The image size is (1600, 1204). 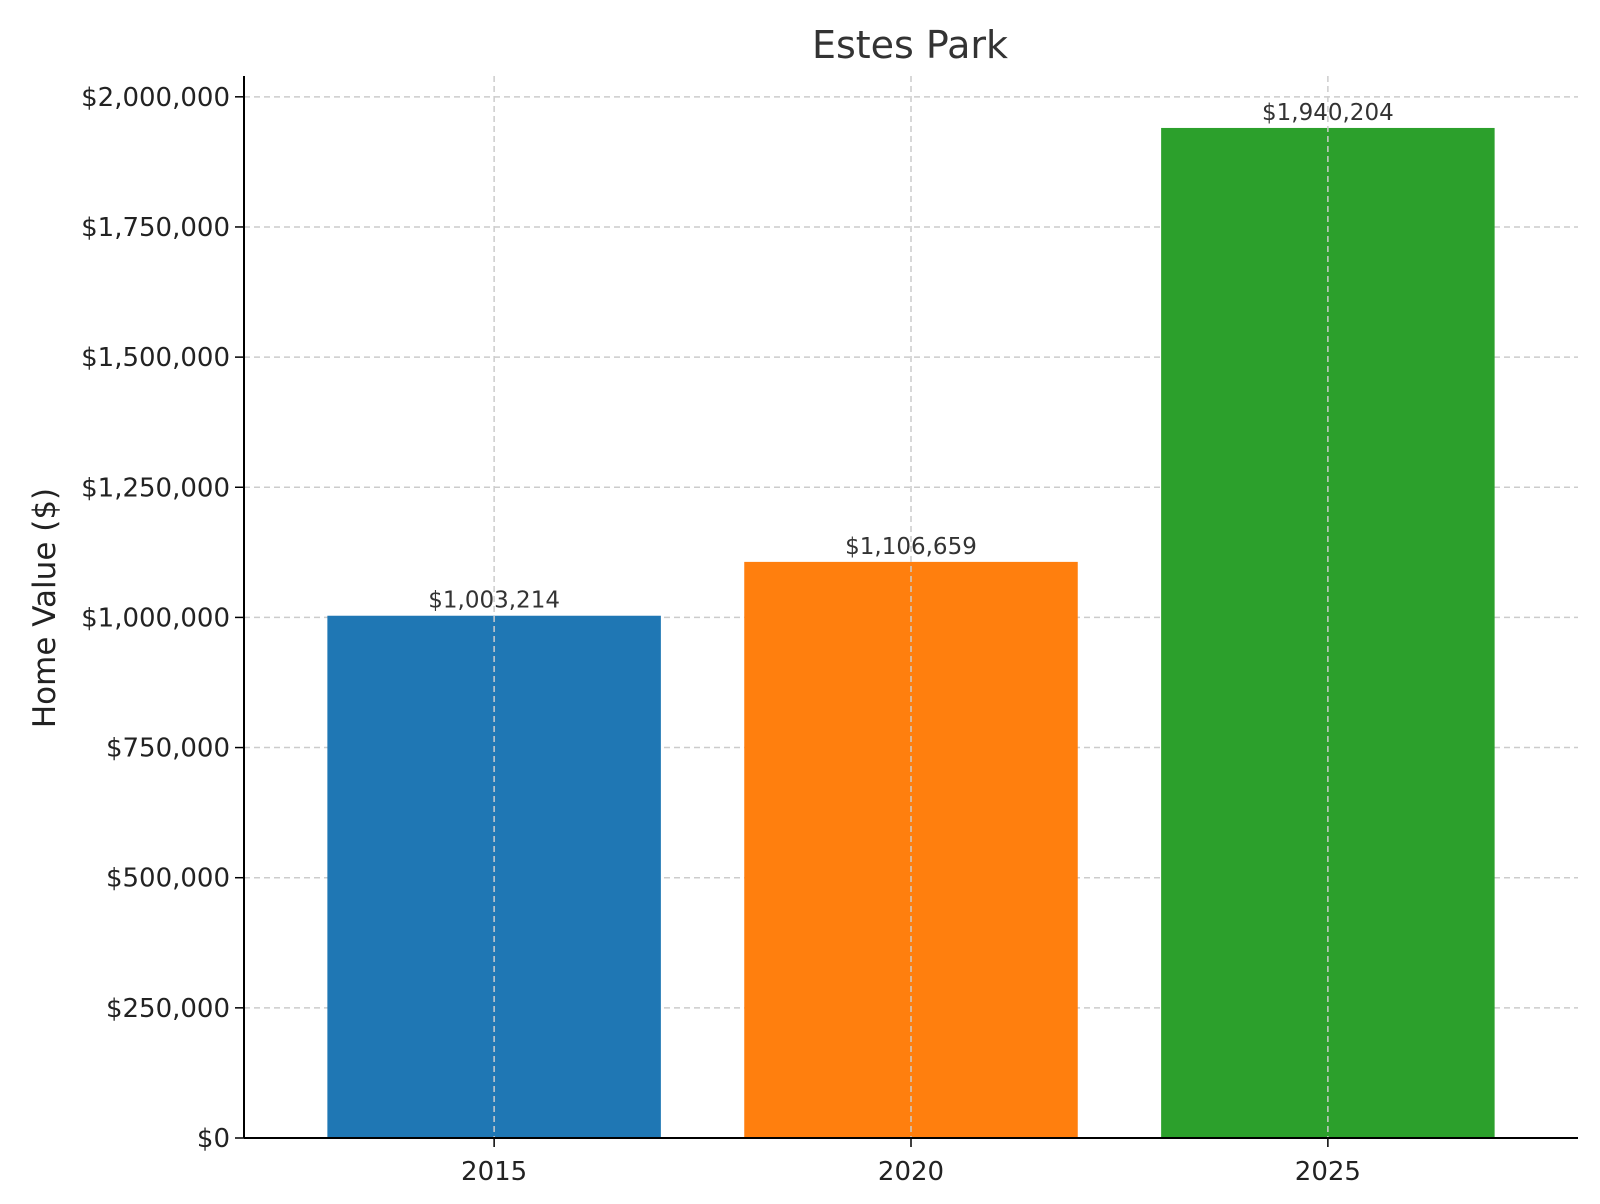 I want to click on x-tick-label: 2025, so click(x=1328, y=1172).